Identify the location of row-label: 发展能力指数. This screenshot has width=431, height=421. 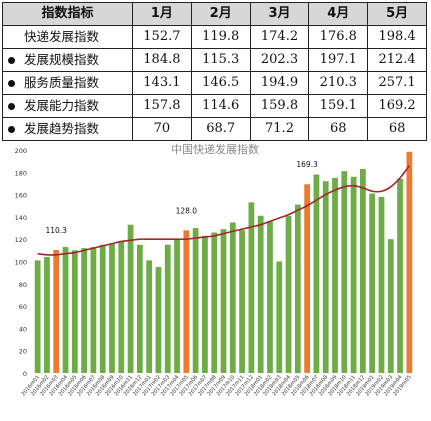
(62, 105).